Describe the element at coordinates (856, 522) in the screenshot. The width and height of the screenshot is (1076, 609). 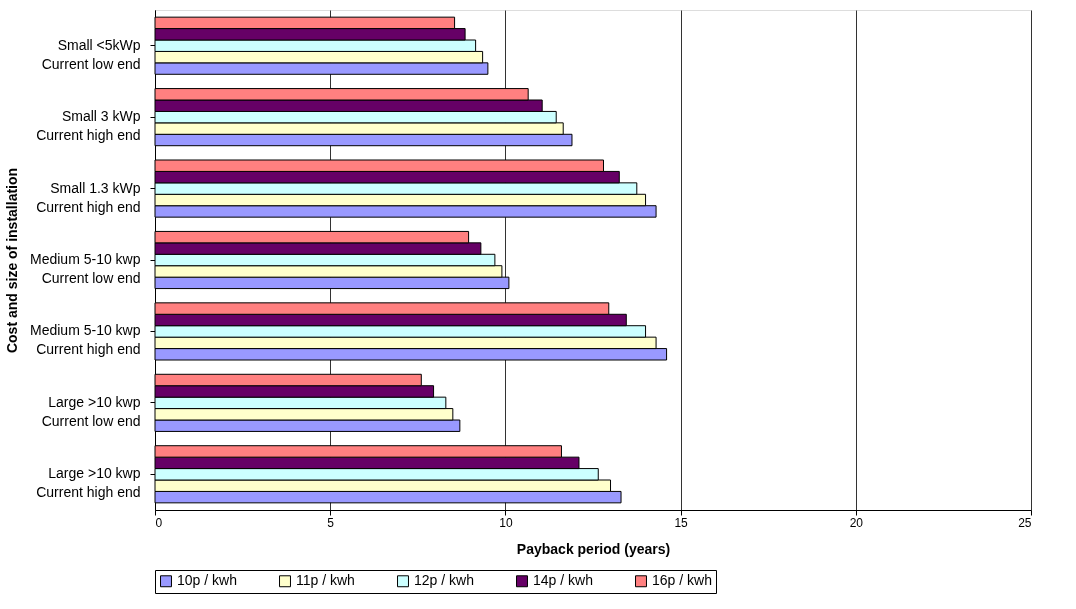
I see `x-tick-label: 20` at that location.